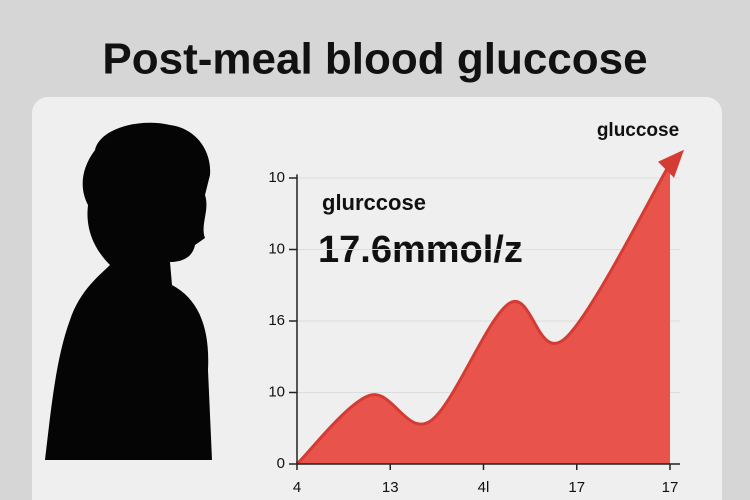 This screenshot has height=500, width=750. I want to click on x-tick-label: 13, so click(390, 487).